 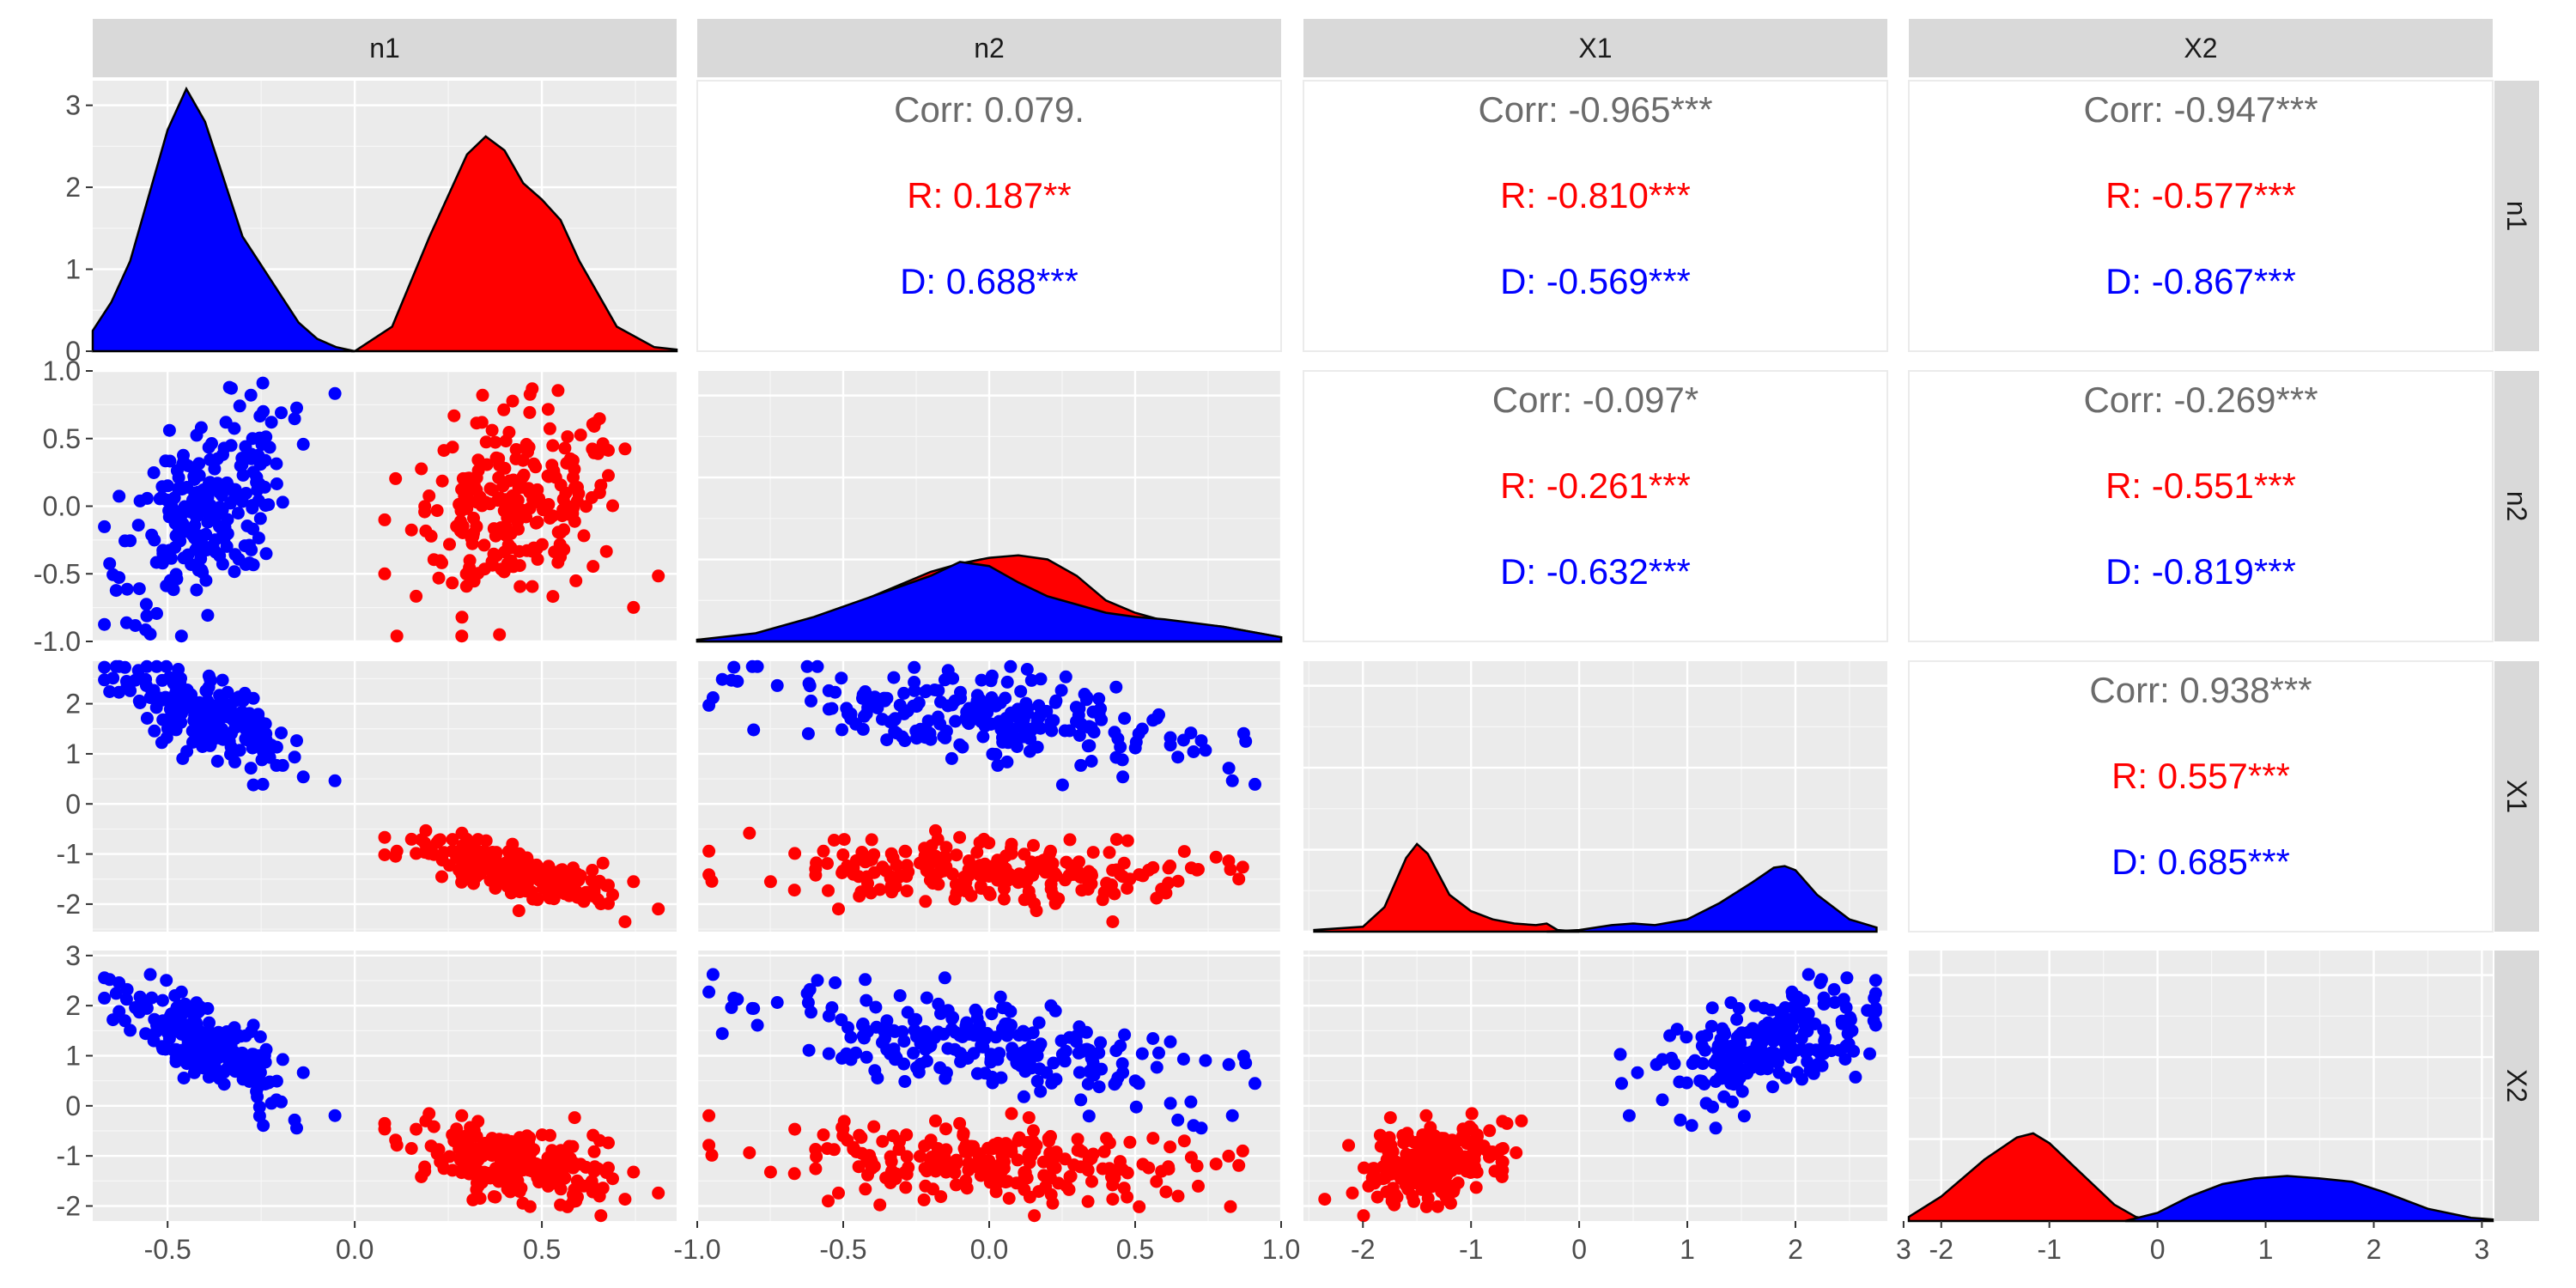 I want to click on y-tick-label: 1, so click(x=73, y=1056).